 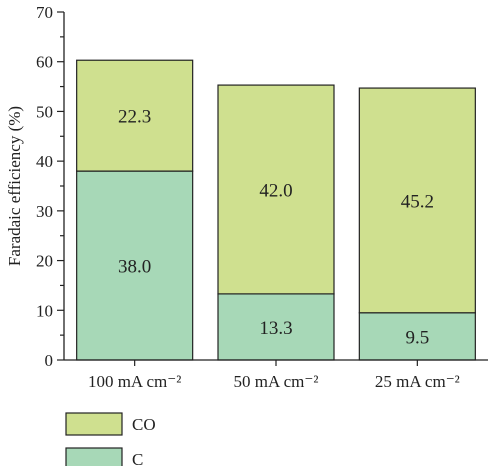 I want to click on legend-swatch-co, so click(x=94, y=424).